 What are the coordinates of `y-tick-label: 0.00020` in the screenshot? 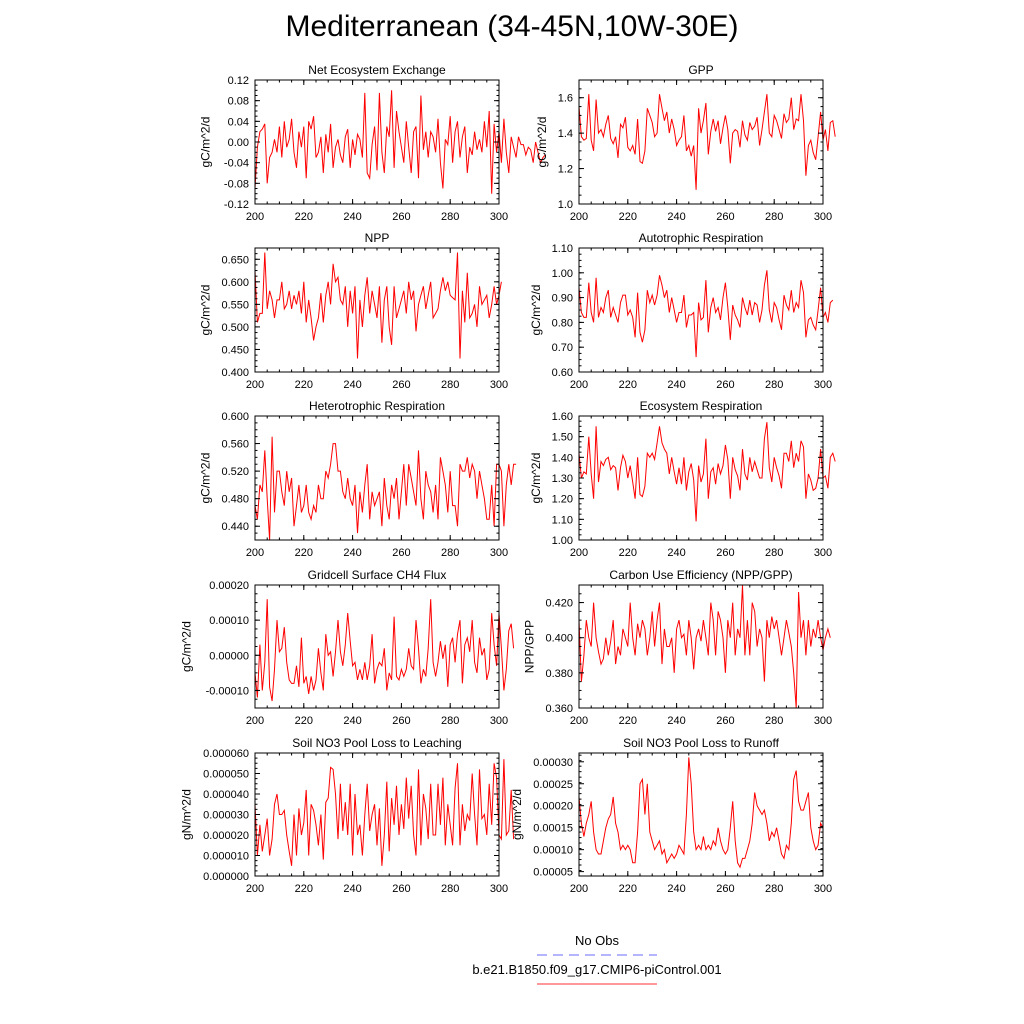 It's located at (229, 586).